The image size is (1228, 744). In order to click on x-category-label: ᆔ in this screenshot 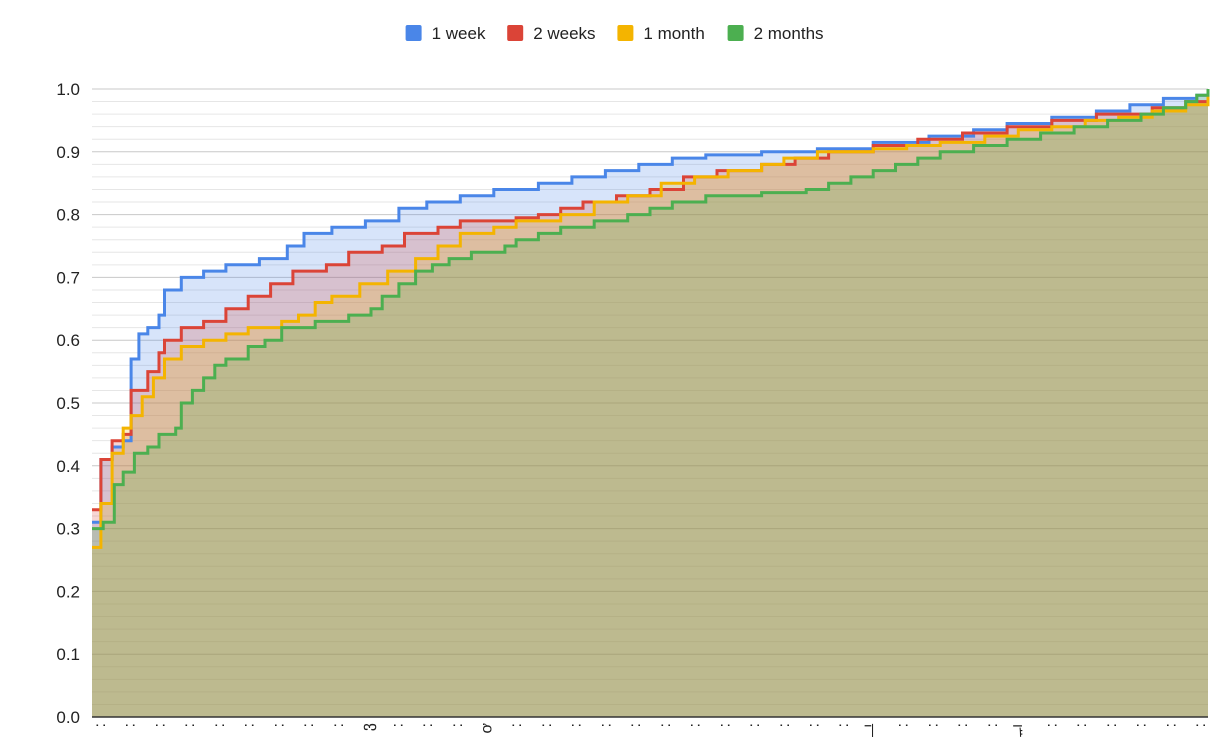, I will do `click(1022, 730)`.